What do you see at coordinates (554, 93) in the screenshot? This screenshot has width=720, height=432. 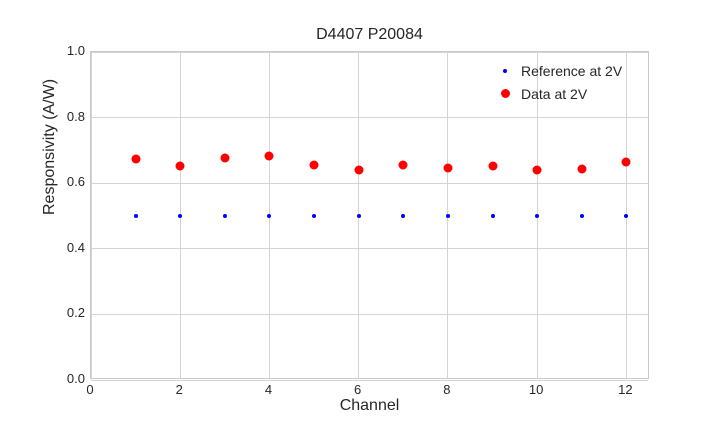 I see `legend-label-data: Data at 2V` at bounding box center [554, 93].